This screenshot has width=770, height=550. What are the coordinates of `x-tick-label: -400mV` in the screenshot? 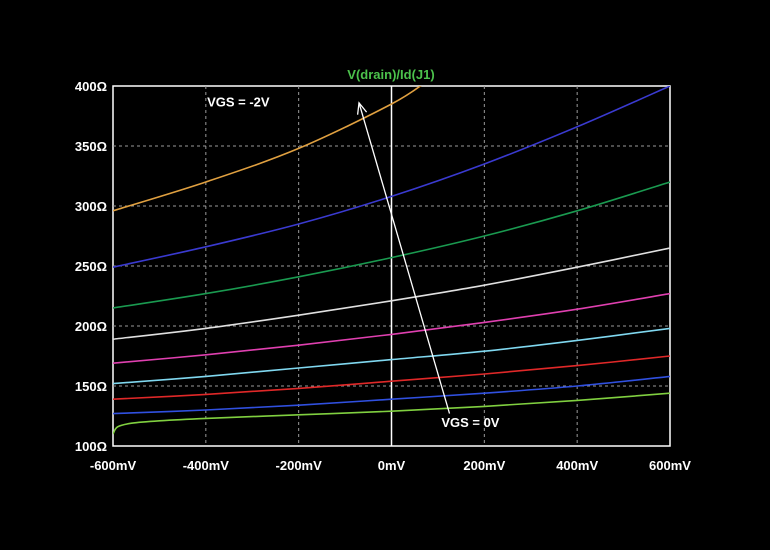 It's located at (206, 465).